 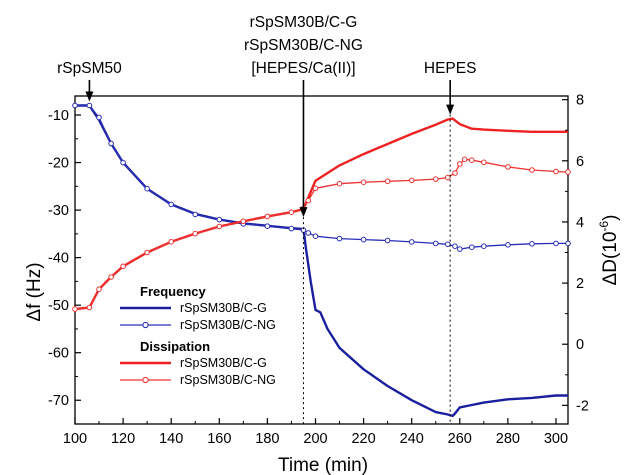 What do you see at coordinates (171, 439) in the screenshot?
I see `x-tick-label: 140` at bounding box center [171, 439].